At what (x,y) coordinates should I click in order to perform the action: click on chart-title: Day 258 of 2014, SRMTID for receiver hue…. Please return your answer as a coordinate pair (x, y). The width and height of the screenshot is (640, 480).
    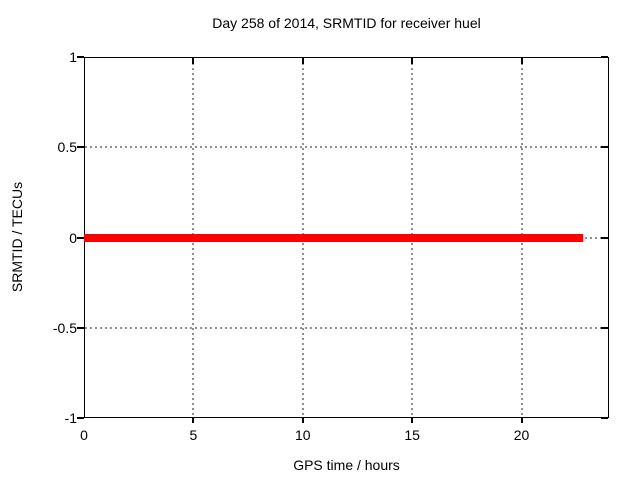
    Looking at the image, I should click on (346, 23).